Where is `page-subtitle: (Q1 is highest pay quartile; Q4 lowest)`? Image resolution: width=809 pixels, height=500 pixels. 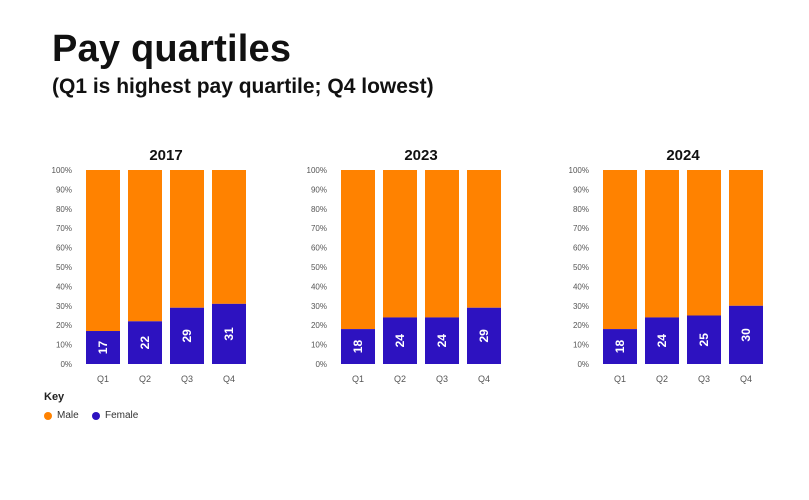
page-subtitle: (Q1 is highest pay quartile; Q4 lowest) is located at coordinates (243, 86).